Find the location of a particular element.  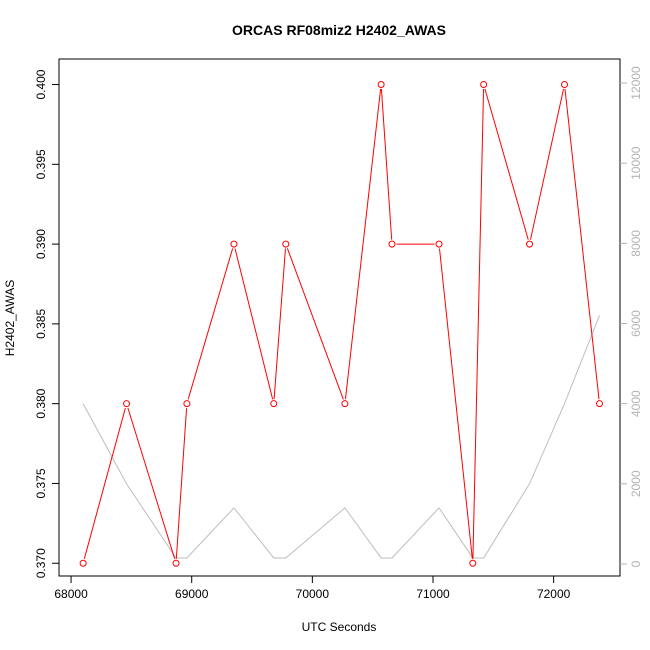

y-axis-label: H2402_AWAS is located at coordinates (10, 318).